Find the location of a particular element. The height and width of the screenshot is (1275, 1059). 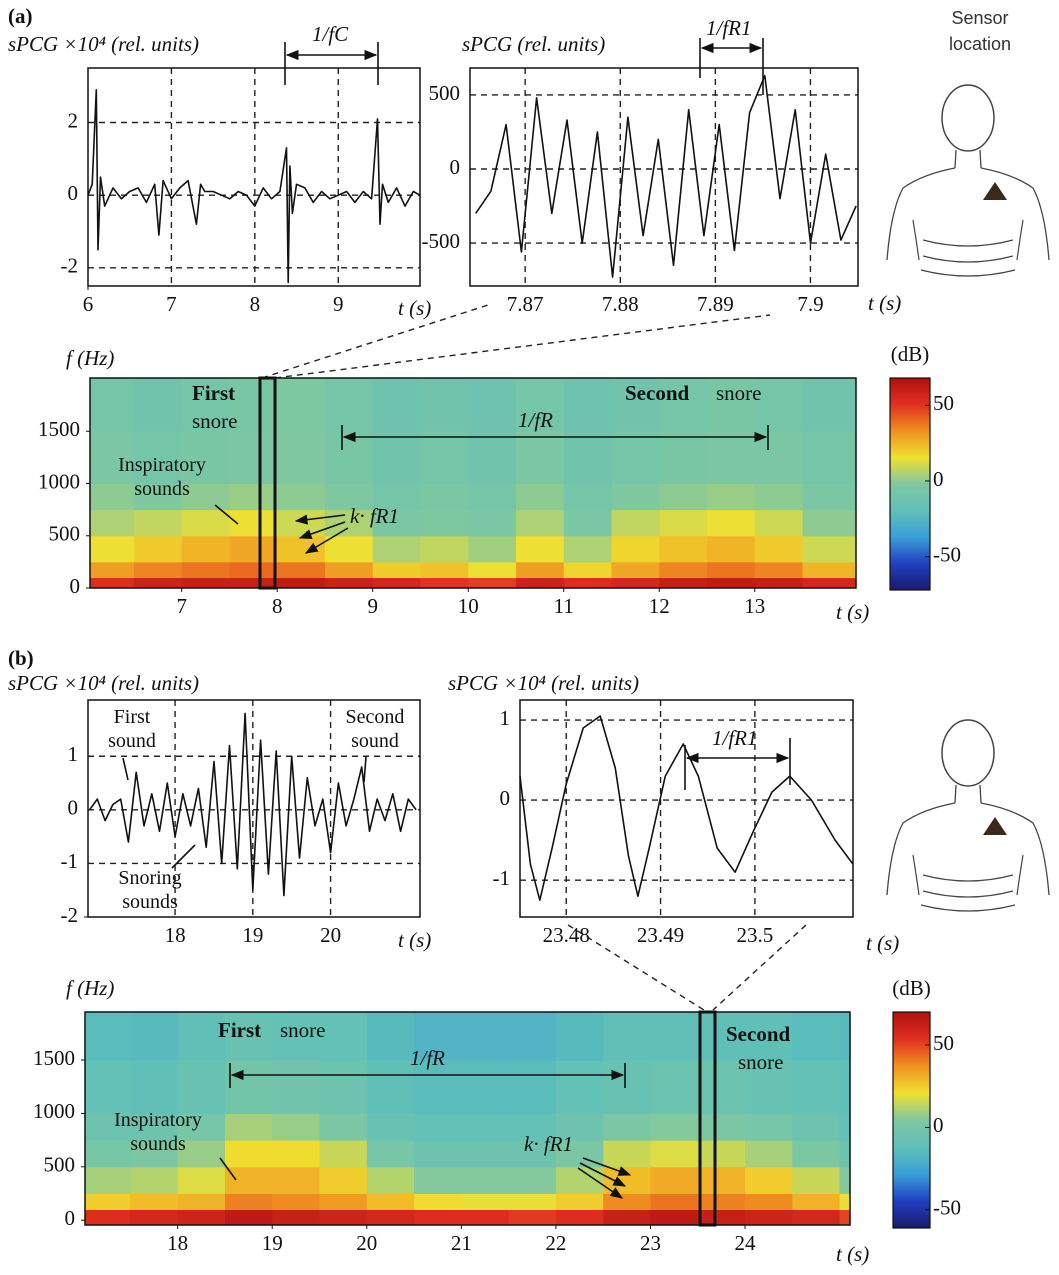

x-tick-label: 20 is located at coordinates (330, 935).